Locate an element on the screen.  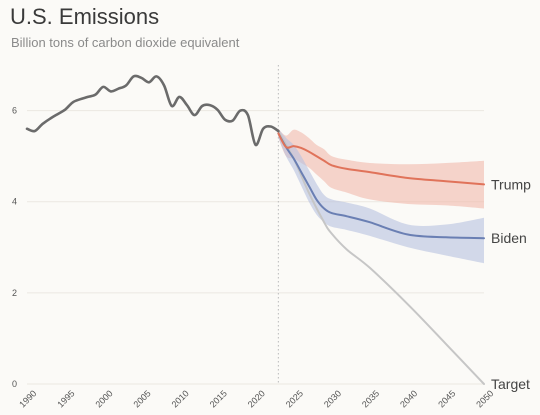
x-tick-label: 2000 is located at coordinates (103, 398).